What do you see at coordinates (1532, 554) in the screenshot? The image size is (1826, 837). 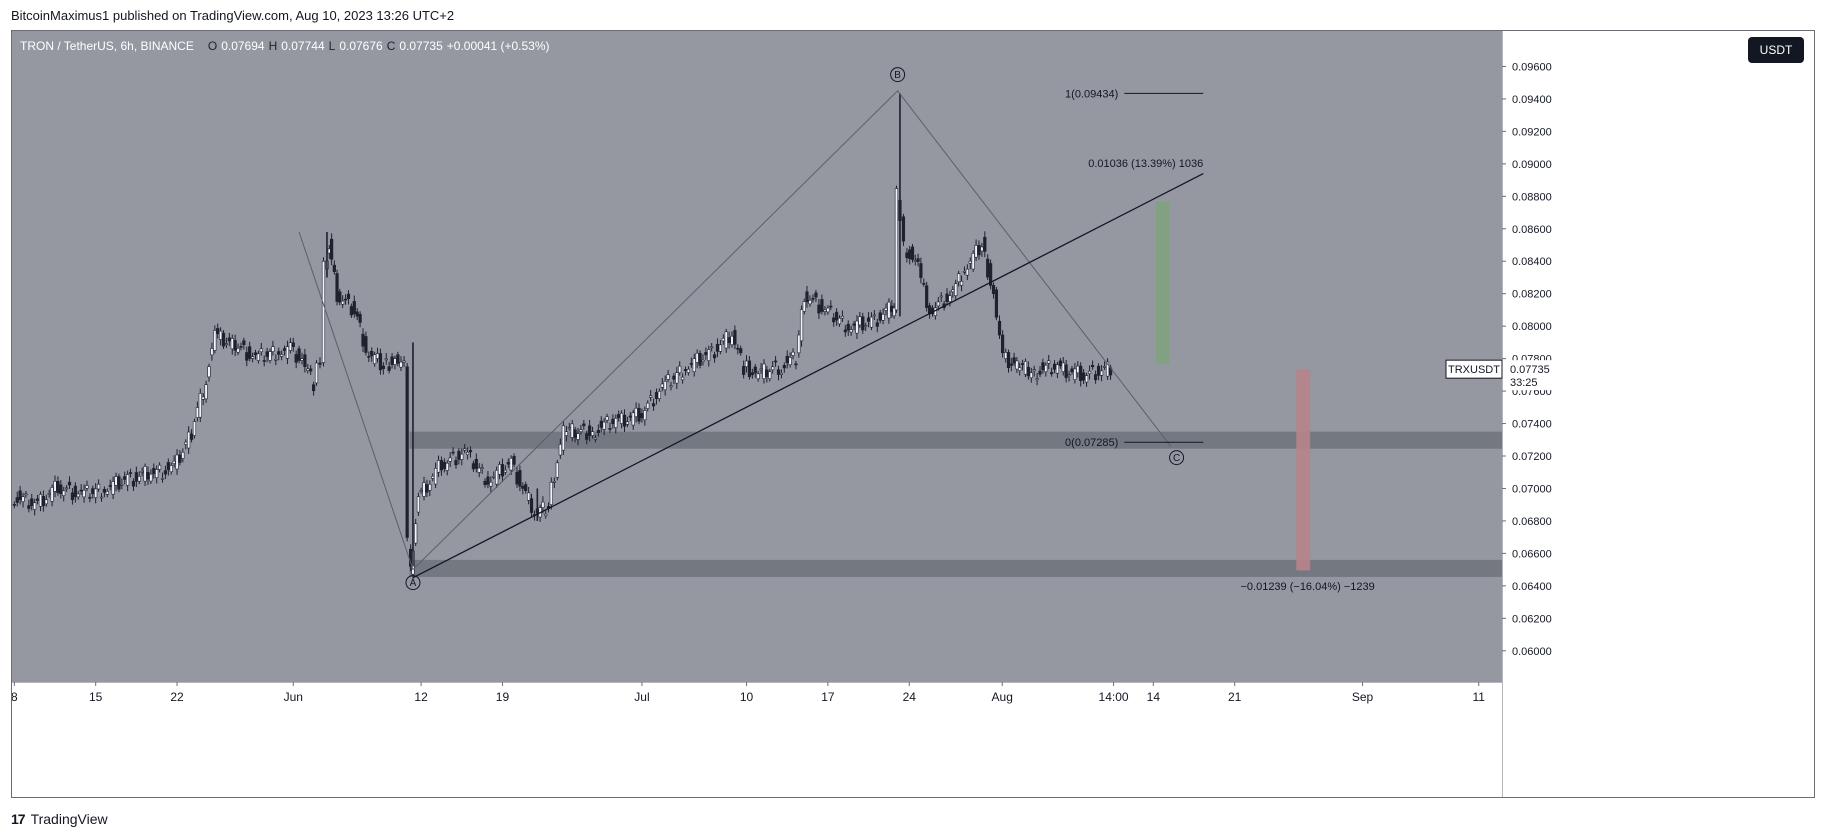 I see `price-tick-label: 0.06600` at bounding box center [1532, 554].